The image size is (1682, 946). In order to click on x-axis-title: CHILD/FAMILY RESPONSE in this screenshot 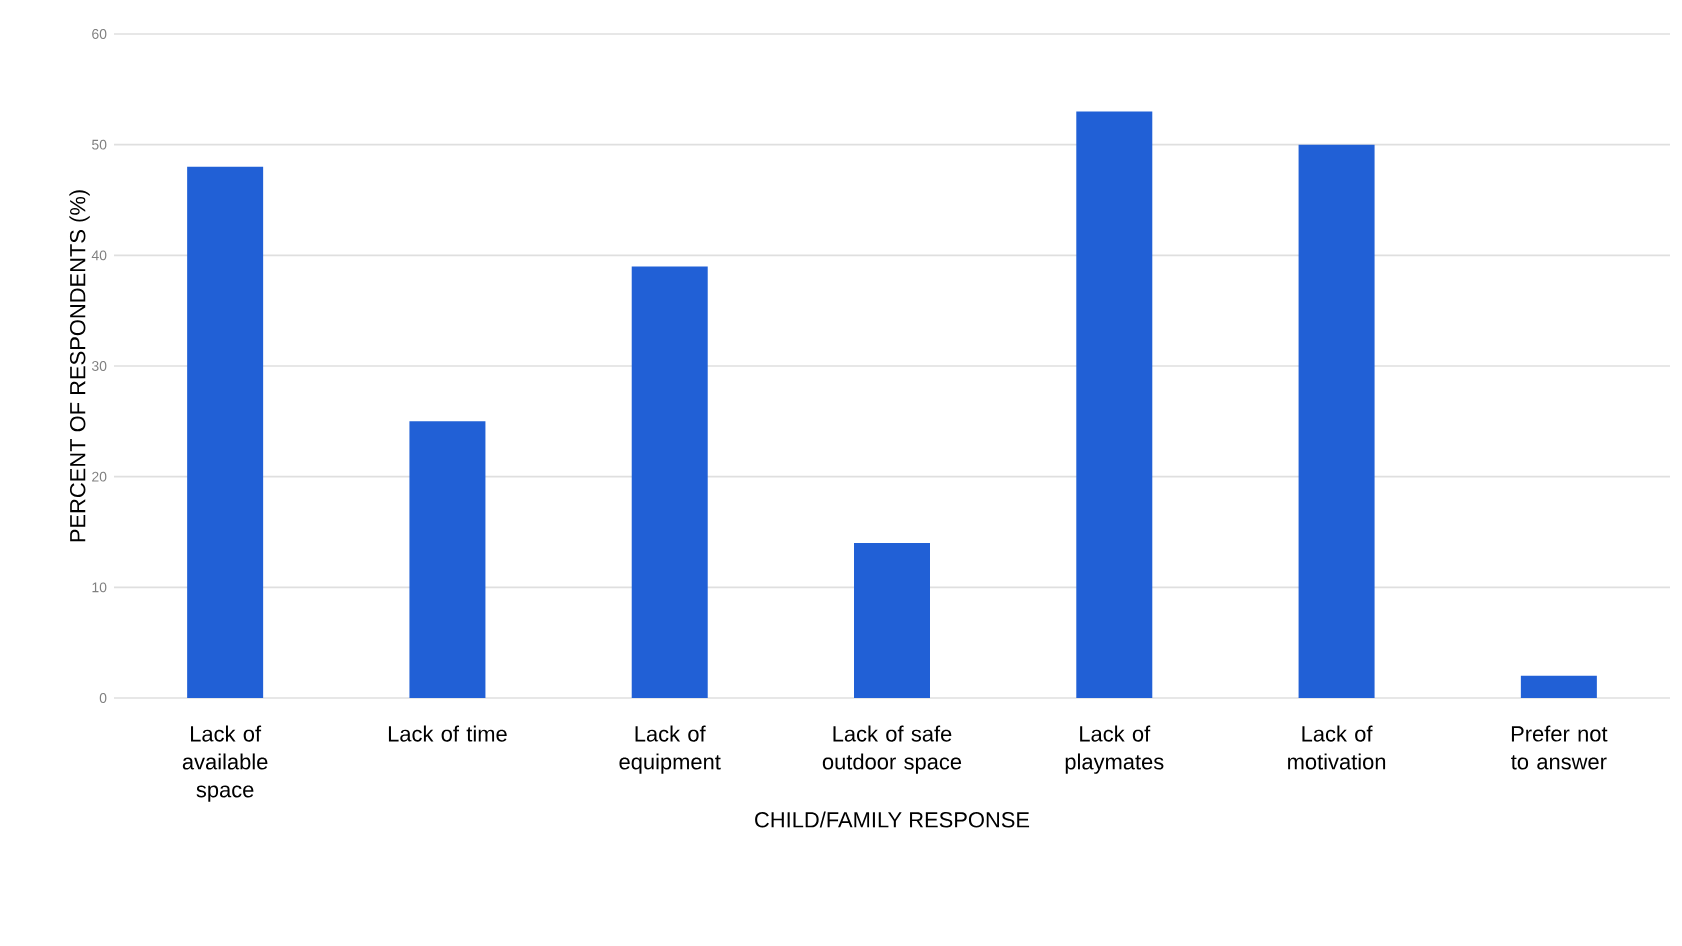, I will do `click(892, 819)`.